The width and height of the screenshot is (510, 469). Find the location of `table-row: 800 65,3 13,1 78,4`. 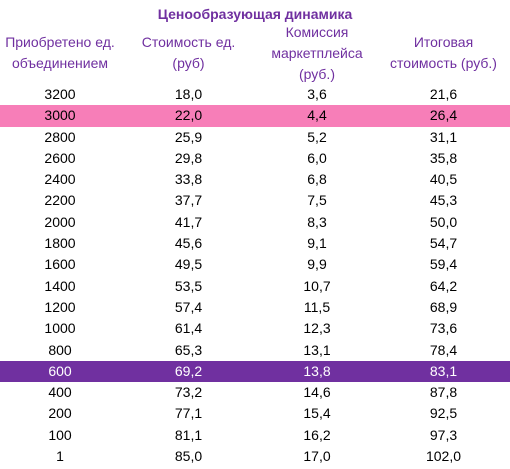

table-row: 800 65,3 13,1 78,4 is located at coordinates (255, 350).